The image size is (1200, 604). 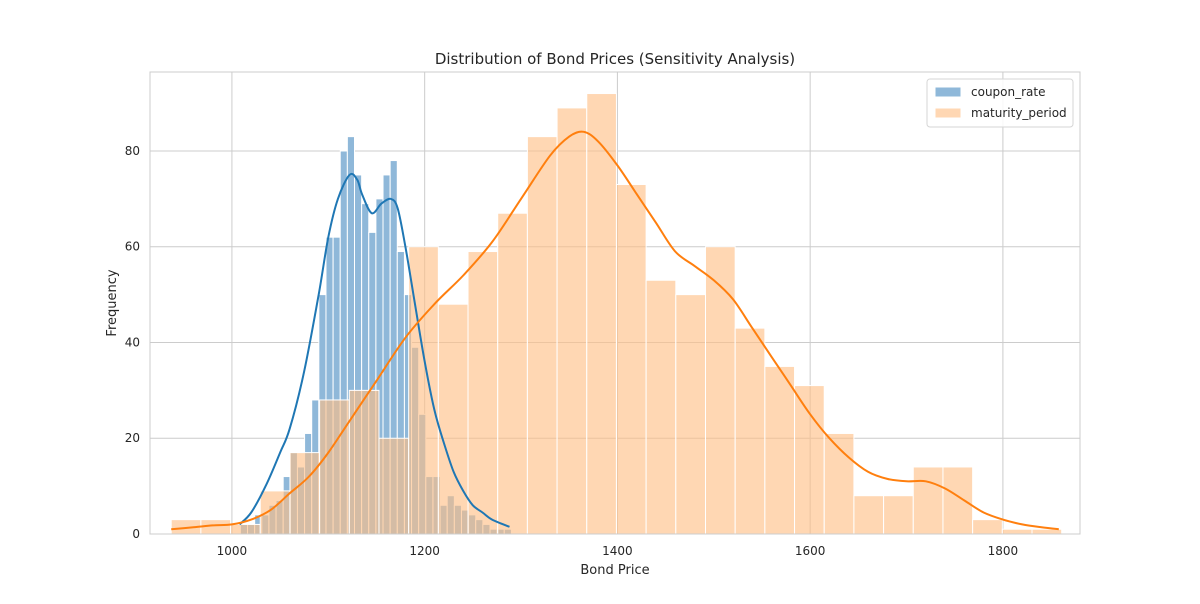 What do you see at coordinates (424, 551) in the screenshot?
I see `x-tick-label: 1200` at bounding box center [424, 551].